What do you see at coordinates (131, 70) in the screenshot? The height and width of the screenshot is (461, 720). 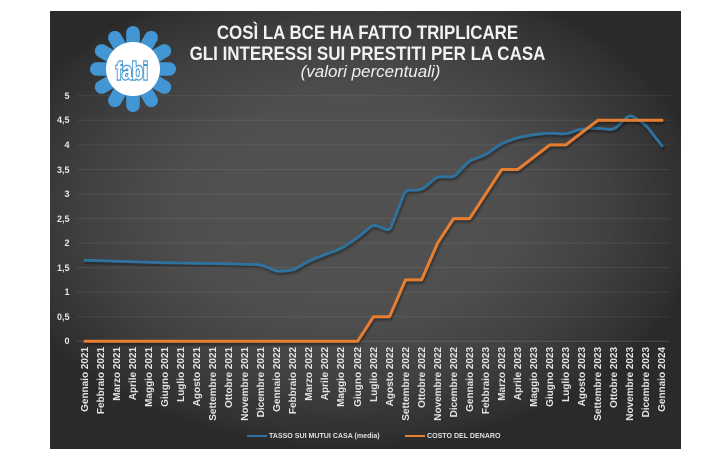 I see `svg-text: fabi` at bounding box center [131, 70].